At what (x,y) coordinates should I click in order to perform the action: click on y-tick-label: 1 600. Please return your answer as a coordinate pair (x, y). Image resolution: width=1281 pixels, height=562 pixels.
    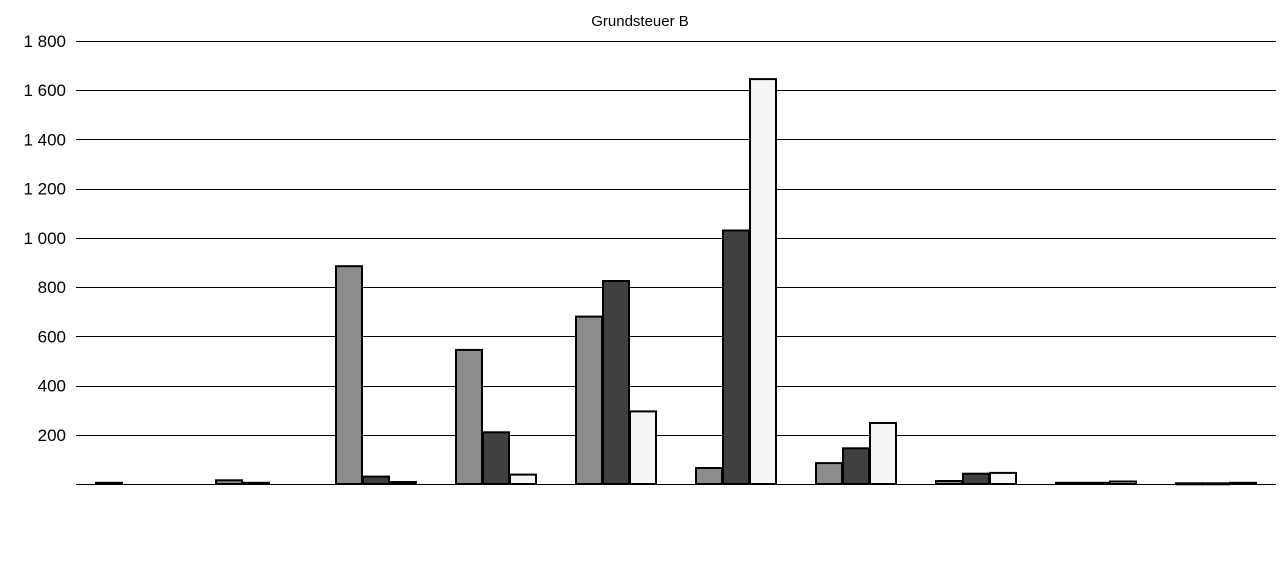
    Looking at the image, I should click on (44, 90).